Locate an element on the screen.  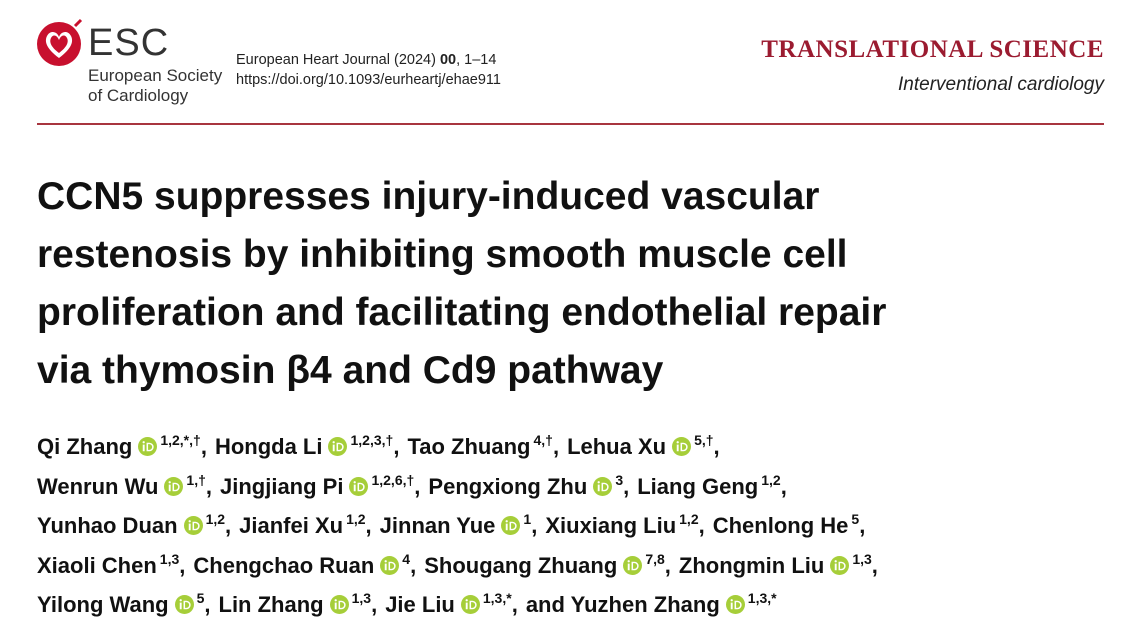
author: Wenrun Wu 1,†, is located at coordinates (124, 485).